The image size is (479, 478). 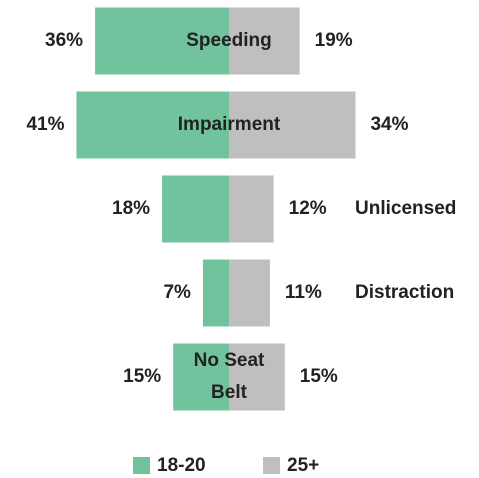 What do you see at coordinates (229, 376) in the screenshot?
I see `category-label: No Seat Belt` at bounding box center [229, 376].